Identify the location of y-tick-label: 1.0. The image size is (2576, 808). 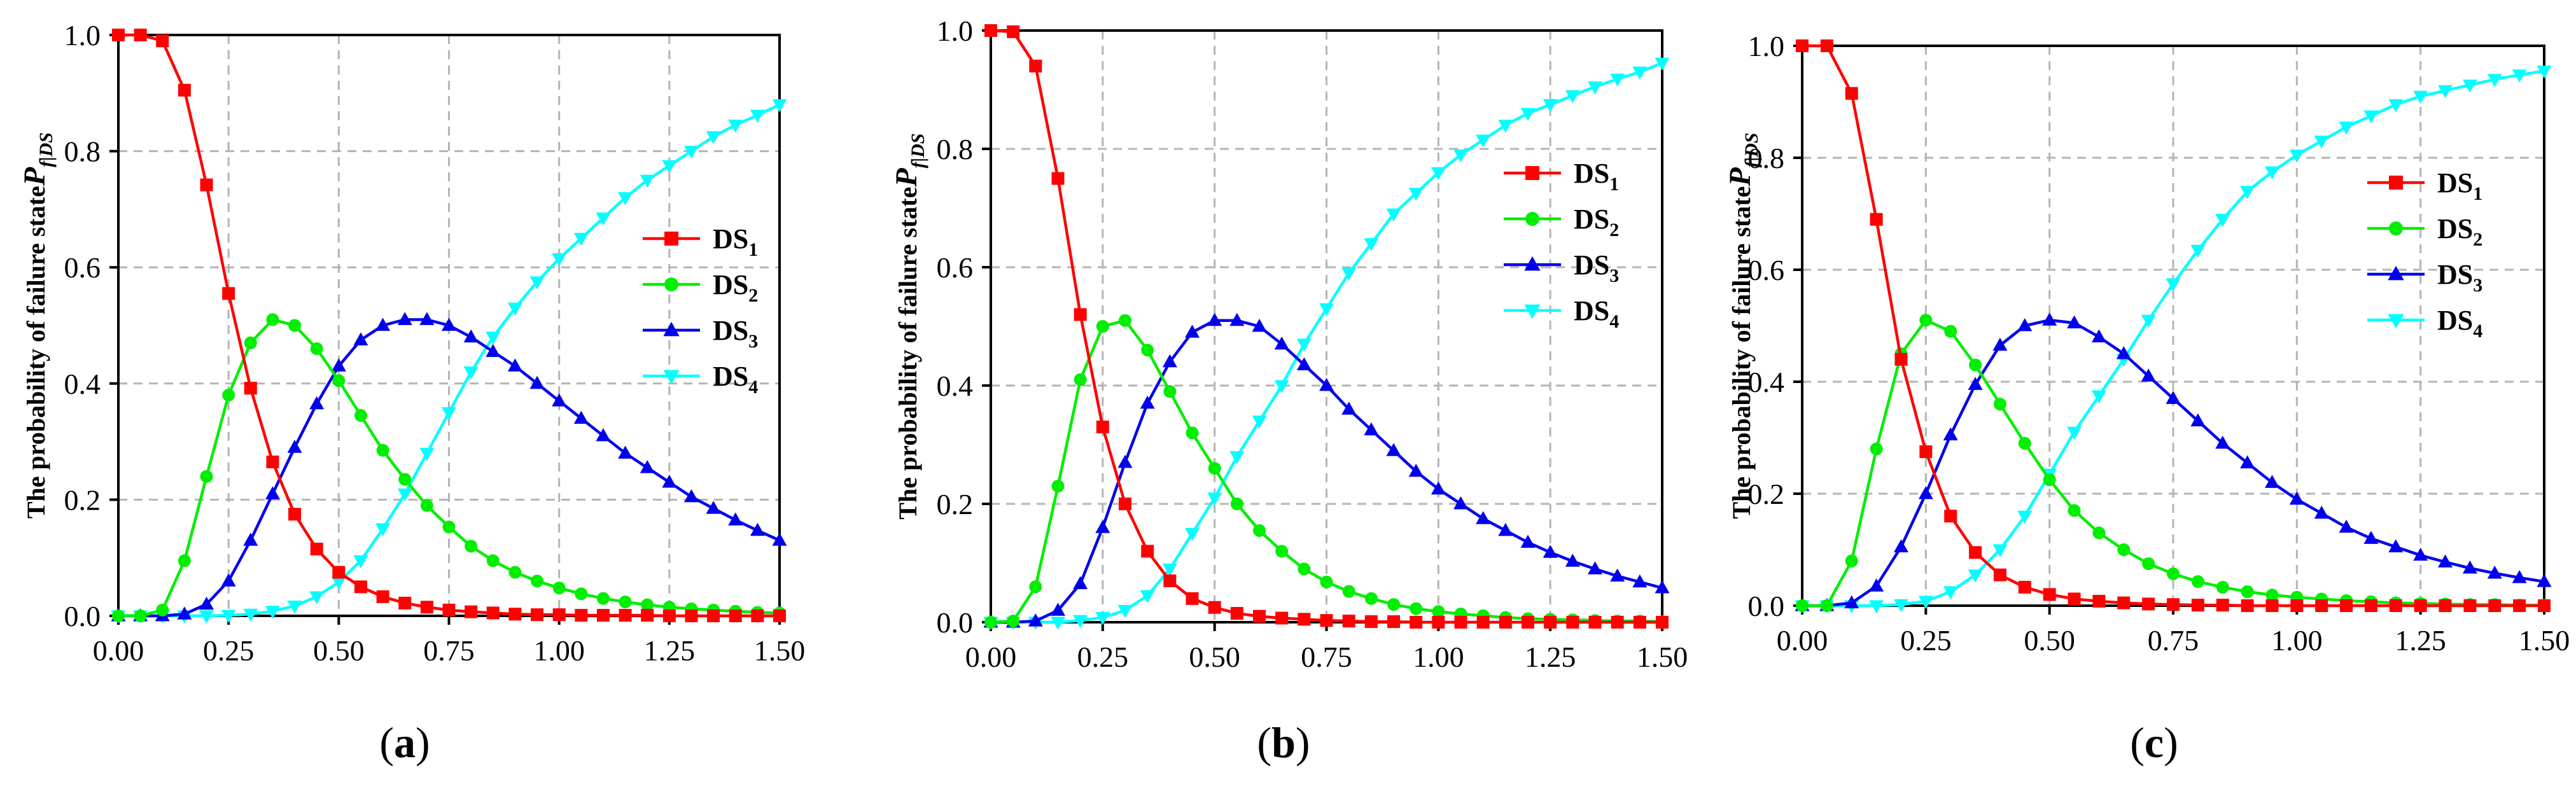
(1766, 46).